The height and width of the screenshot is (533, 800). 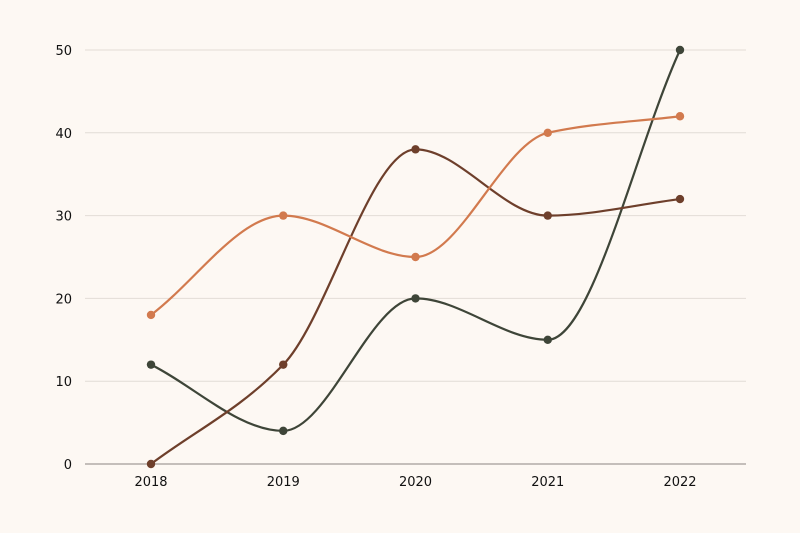 What do you see at coordinates (679, 482) in the screenshot?
I see `x-tick-label: 2022` at bounding box center [679, 482].